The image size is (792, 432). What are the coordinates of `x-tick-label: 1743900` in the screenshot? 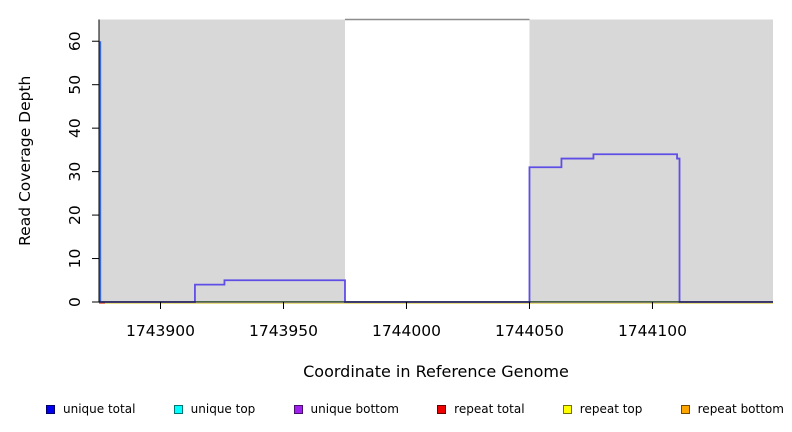 It's located at (160, 331).